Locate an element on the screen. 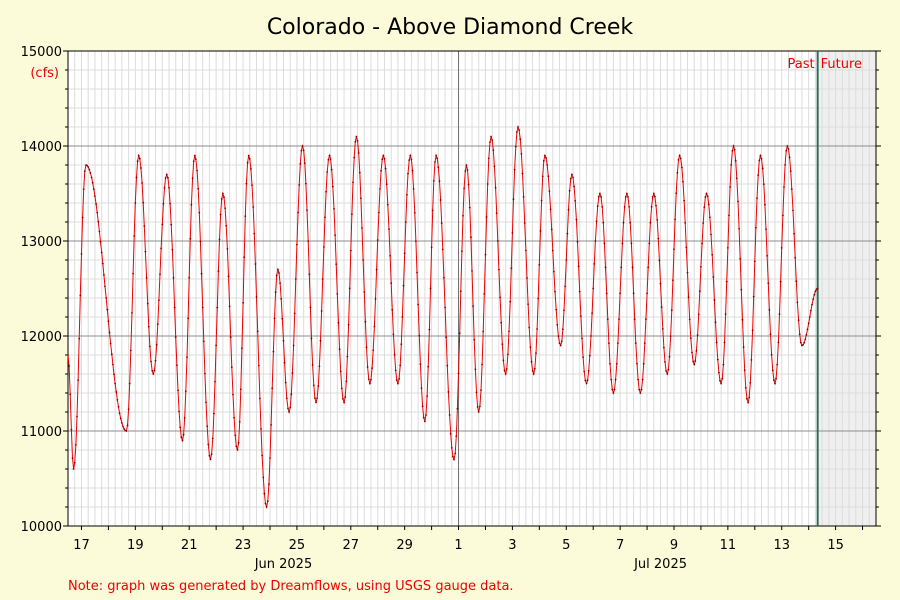  x-tick-label: 17 is located at coordinates (81, 545).